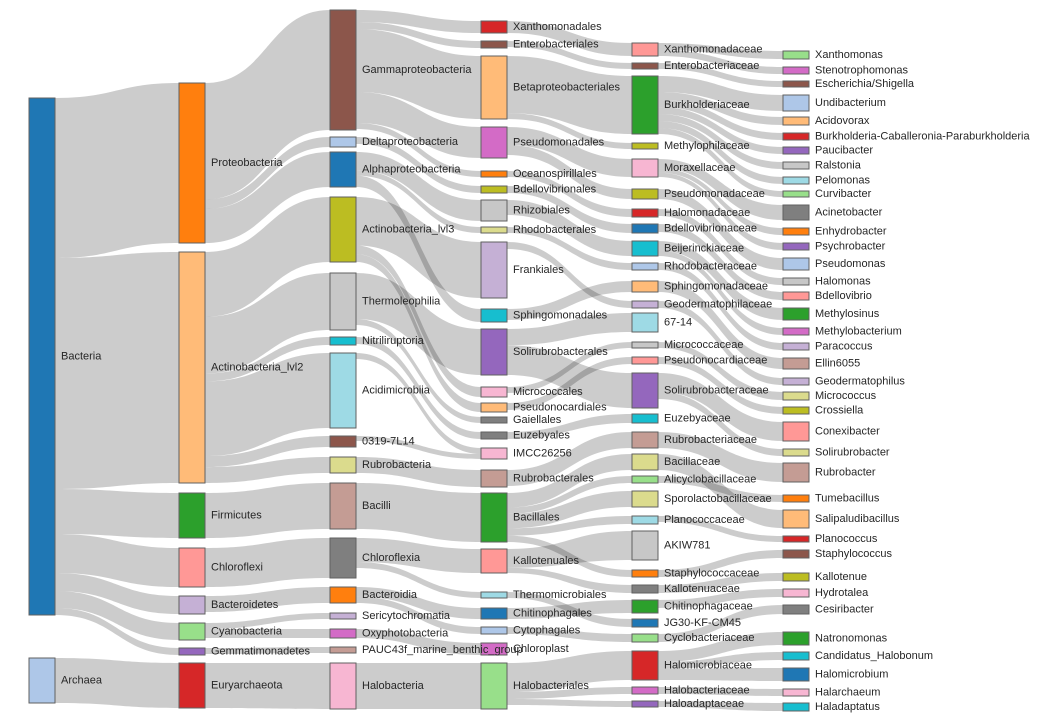 This screenshot has width=1061, height=723. I want to click on flow-link-burkholderiaceae-to-curvibacter, so click(720, 162).